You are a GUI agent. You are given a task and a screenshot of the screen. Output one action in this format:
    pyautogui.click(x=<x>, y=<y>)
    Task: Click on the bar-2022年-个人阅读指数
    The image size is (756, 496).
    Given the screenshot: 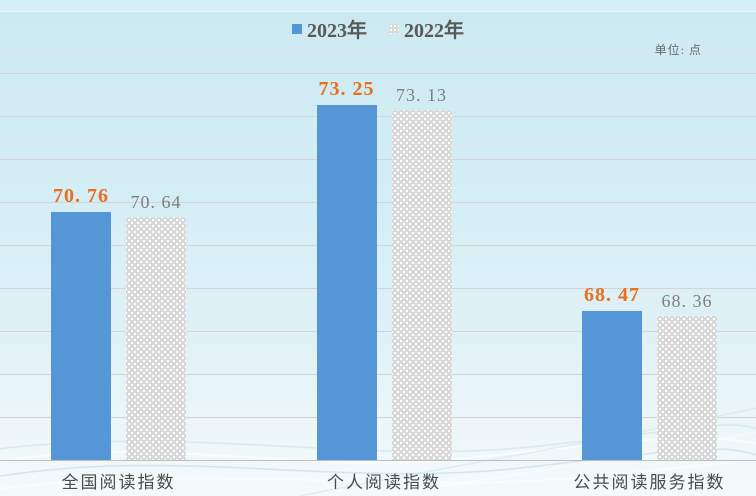 What is the action you would take?
    pyautogui.click(x=421, y=285)
    